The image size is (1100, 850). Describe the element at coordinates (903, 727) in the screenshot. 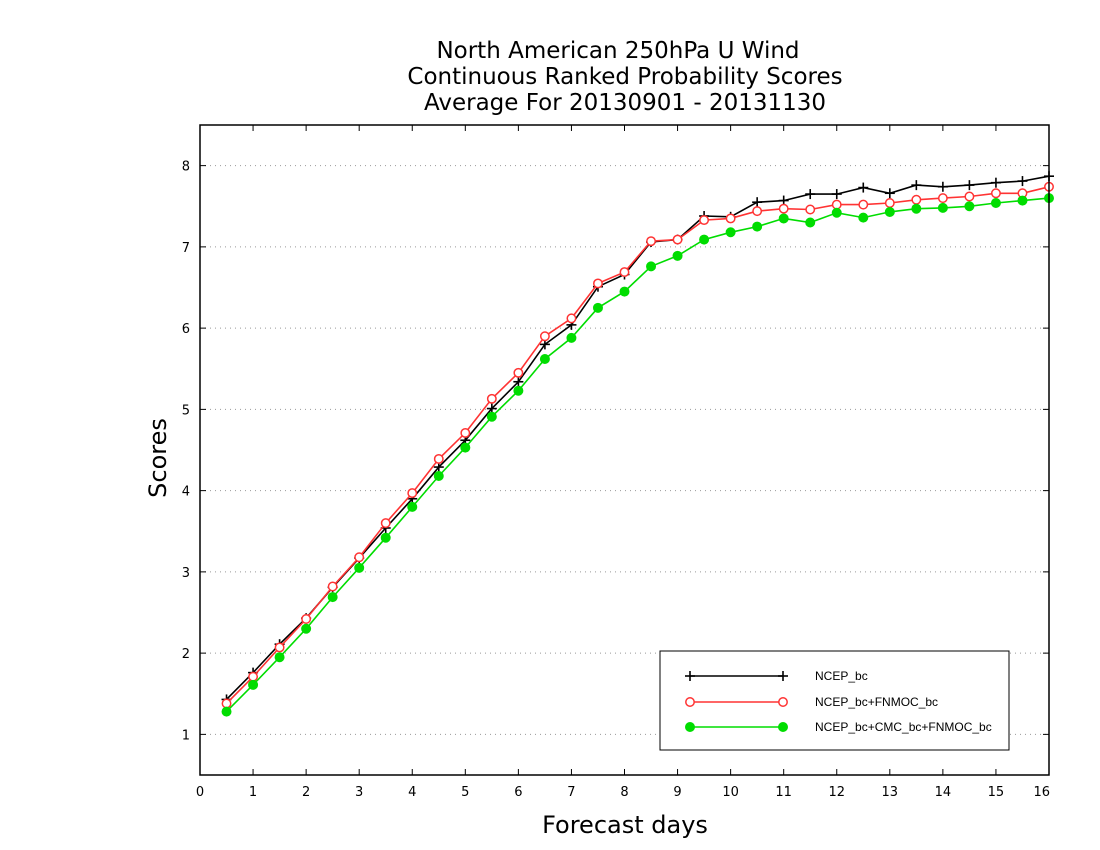

I see `legend-label: NCEP_bc+CMC_bc+FNMOC_bc` at that location.